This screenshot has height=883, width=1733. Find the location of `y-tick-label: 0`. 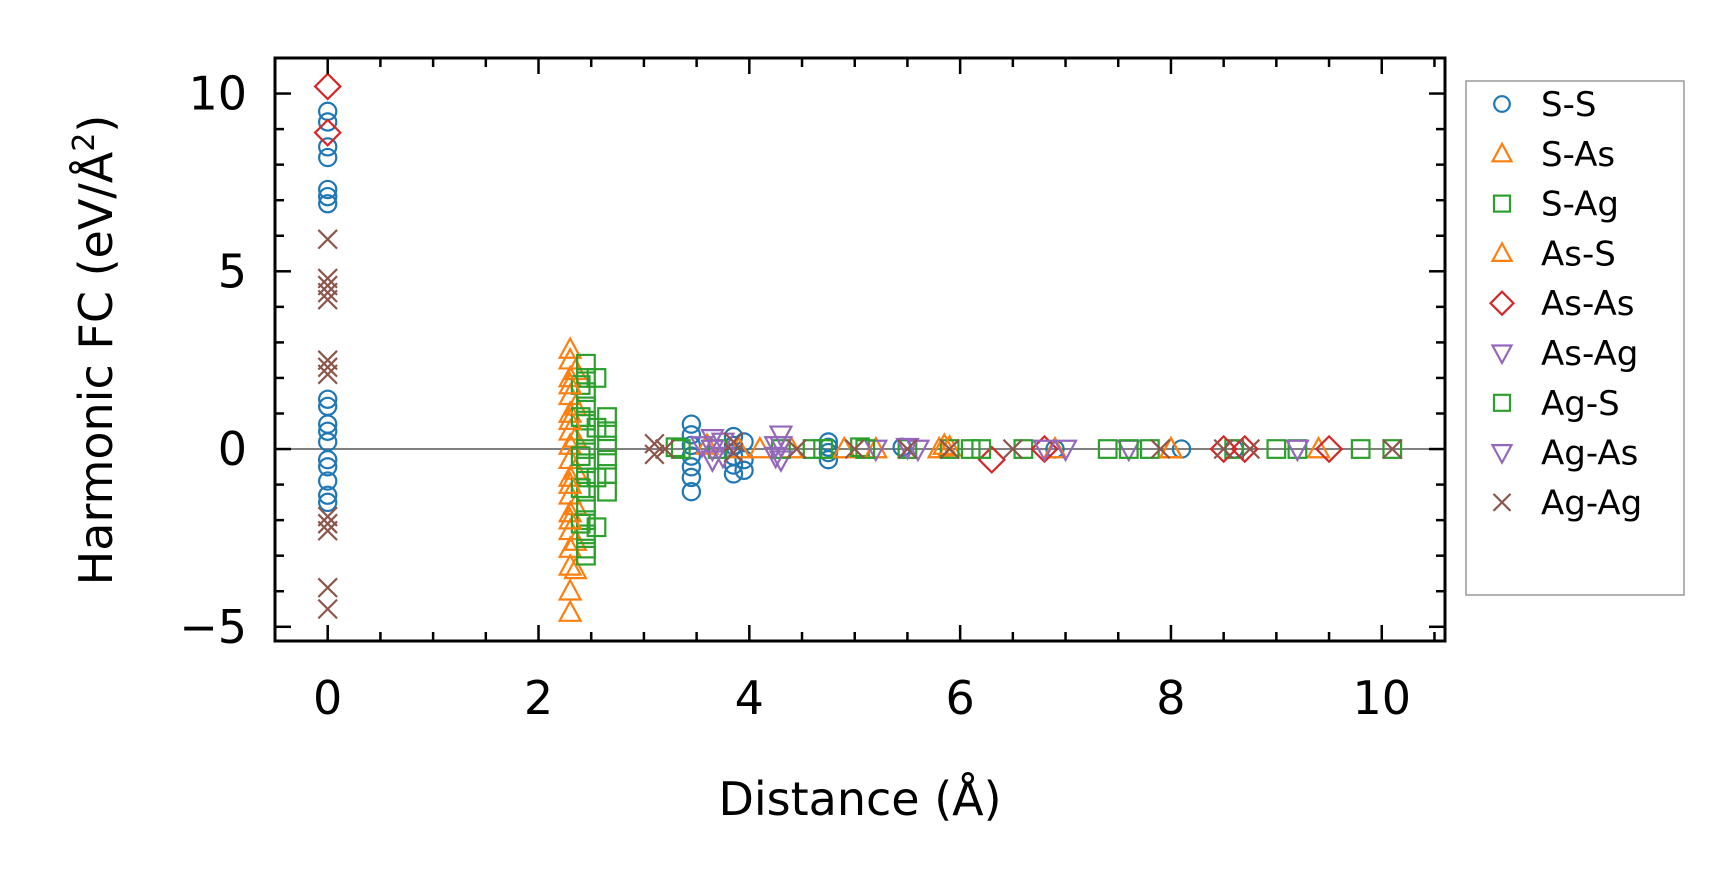

y-tick-label: 0 is located at coordinates (232, 449).